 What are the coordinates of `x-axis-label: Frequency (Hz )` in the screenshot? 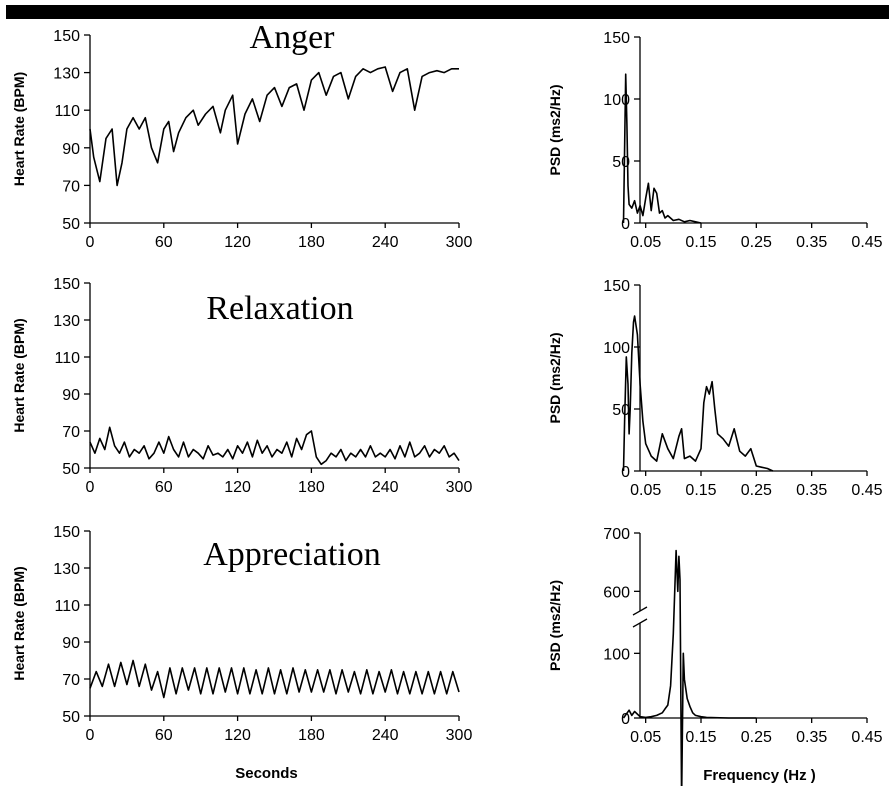 It's located at (759, 775).